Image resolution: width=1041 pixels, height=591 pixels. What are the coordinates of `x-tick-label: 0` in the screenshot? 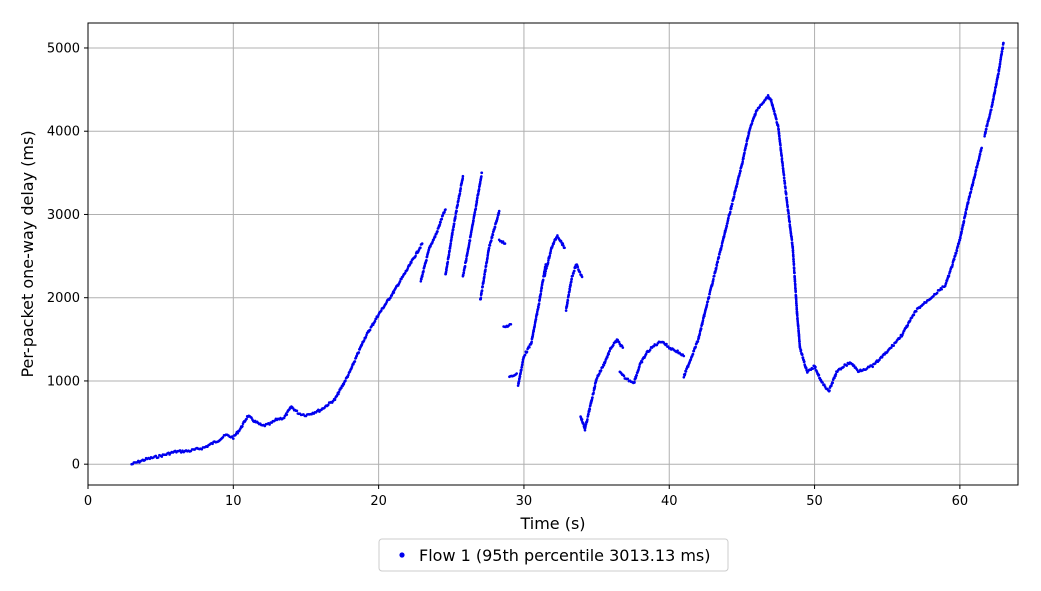 It's located at (88, 501).